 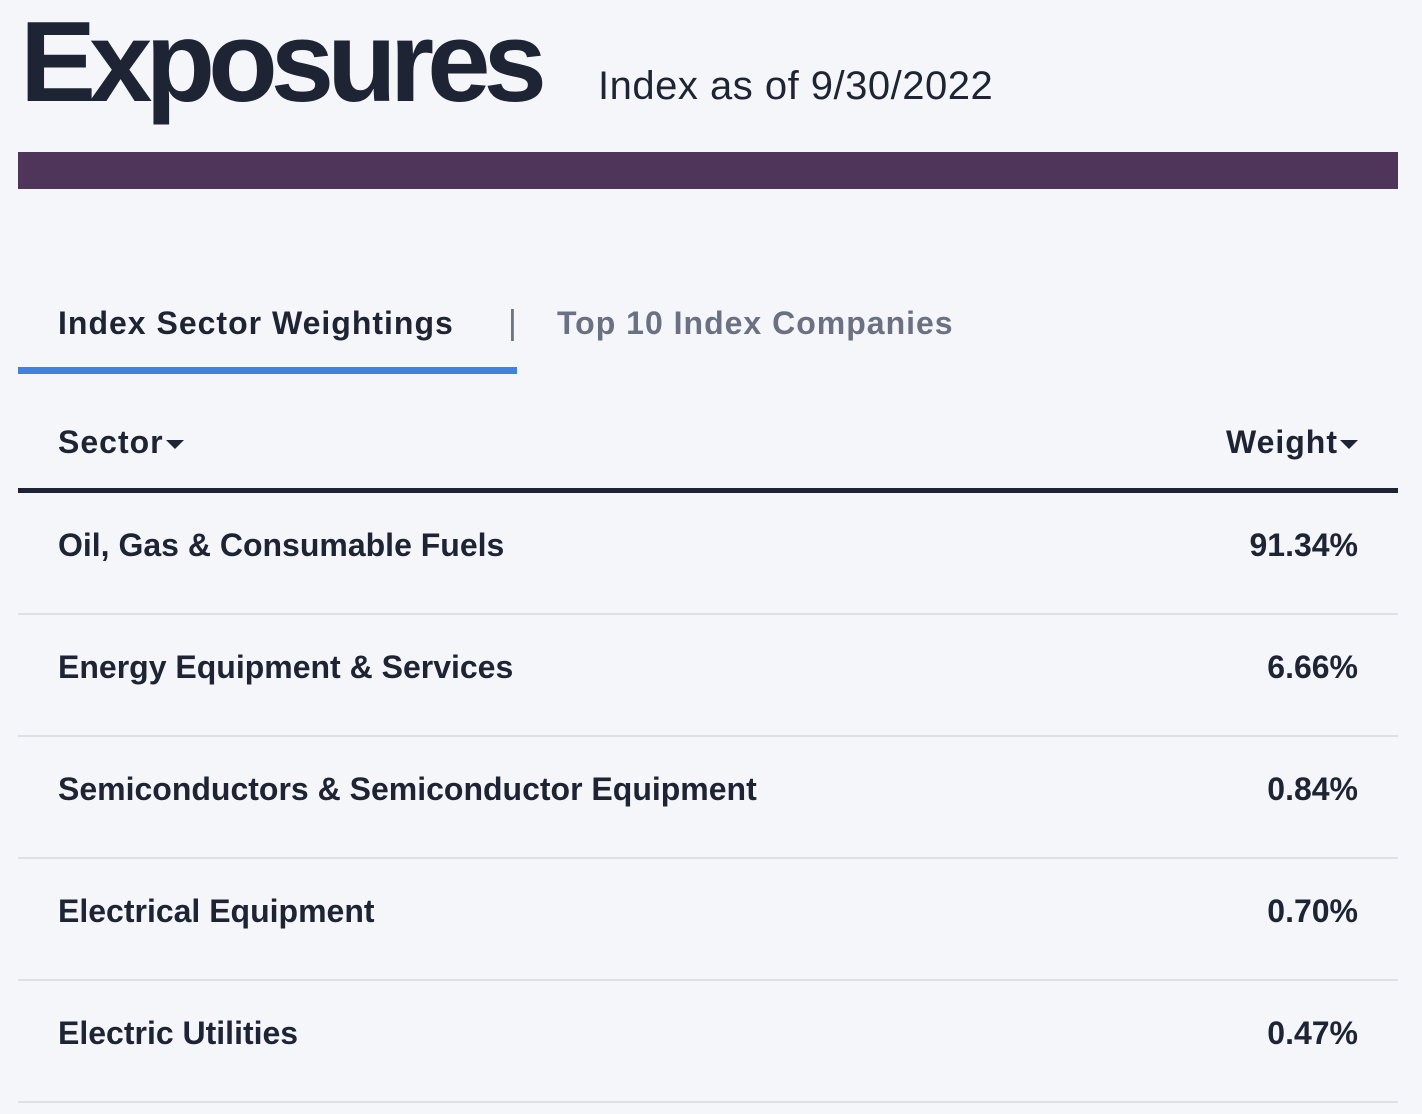 What do you see at coordinates (1312, 789) in the screenshot?
I see `weight-cell: 0.84%` at bounding box center [1312, 789].